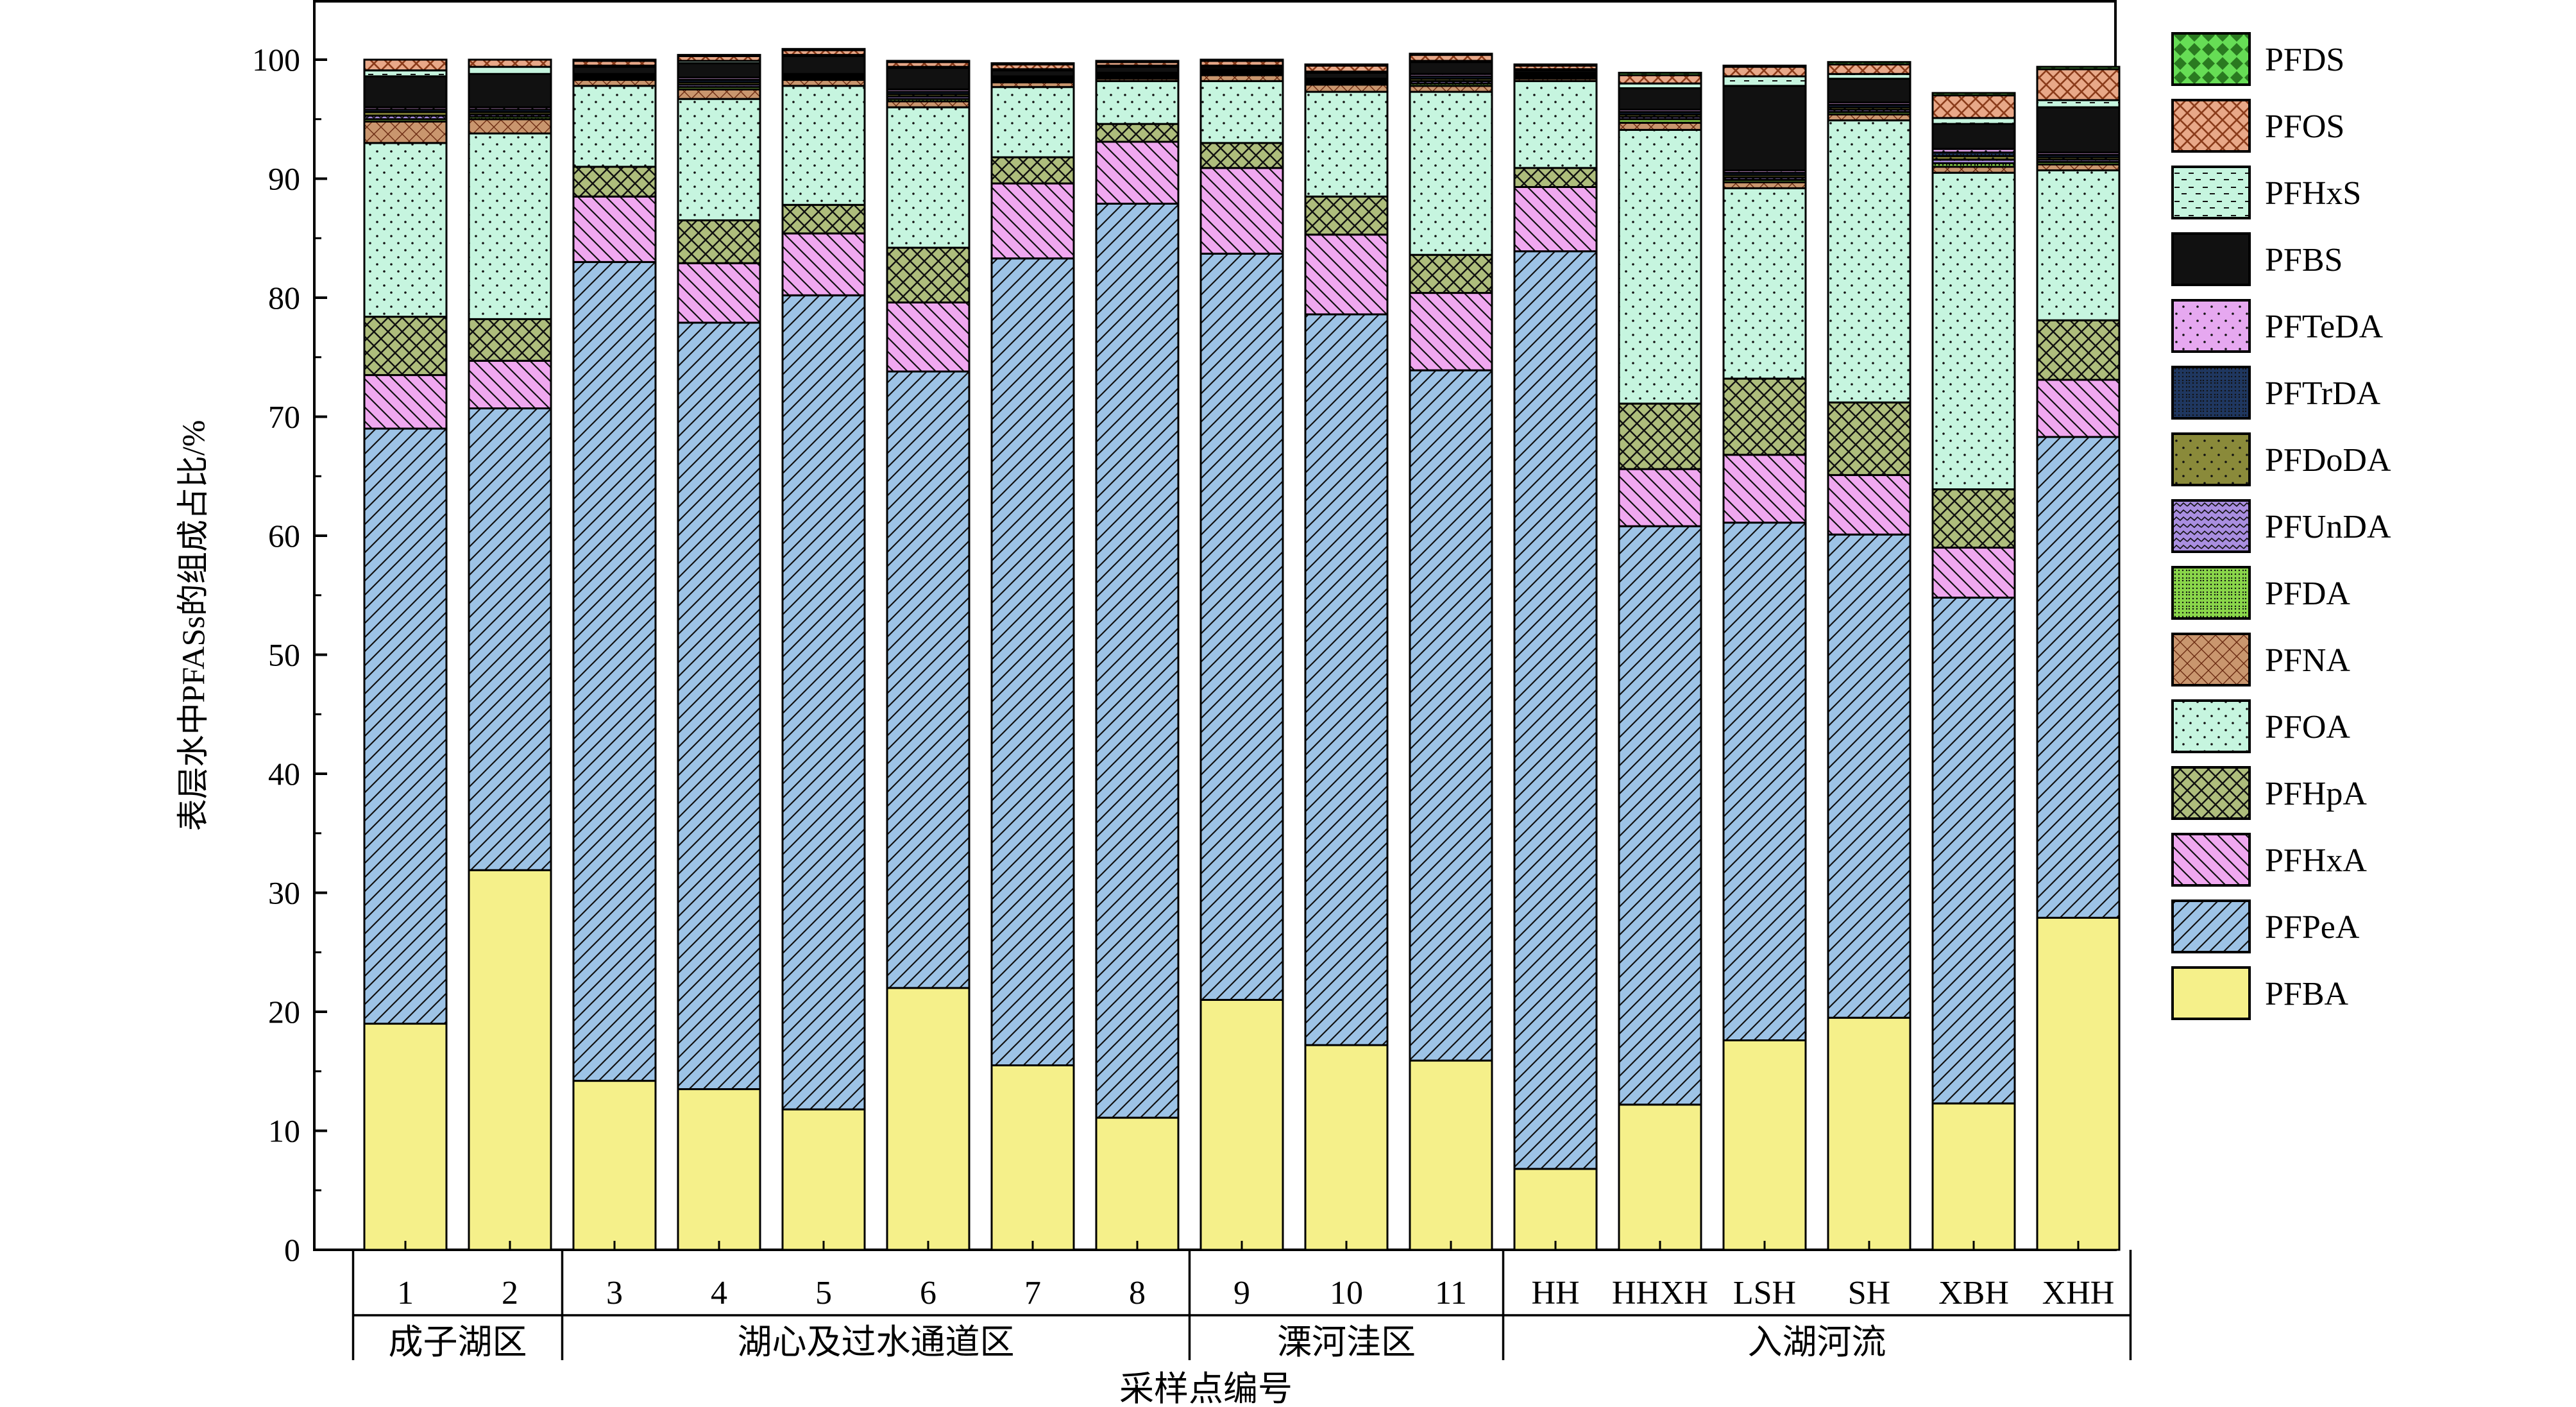  What do you see at coordinates (2328, 527) in the screenshot?
I see `legend-label: PFUnDA` at bounding box center [2328, 527].